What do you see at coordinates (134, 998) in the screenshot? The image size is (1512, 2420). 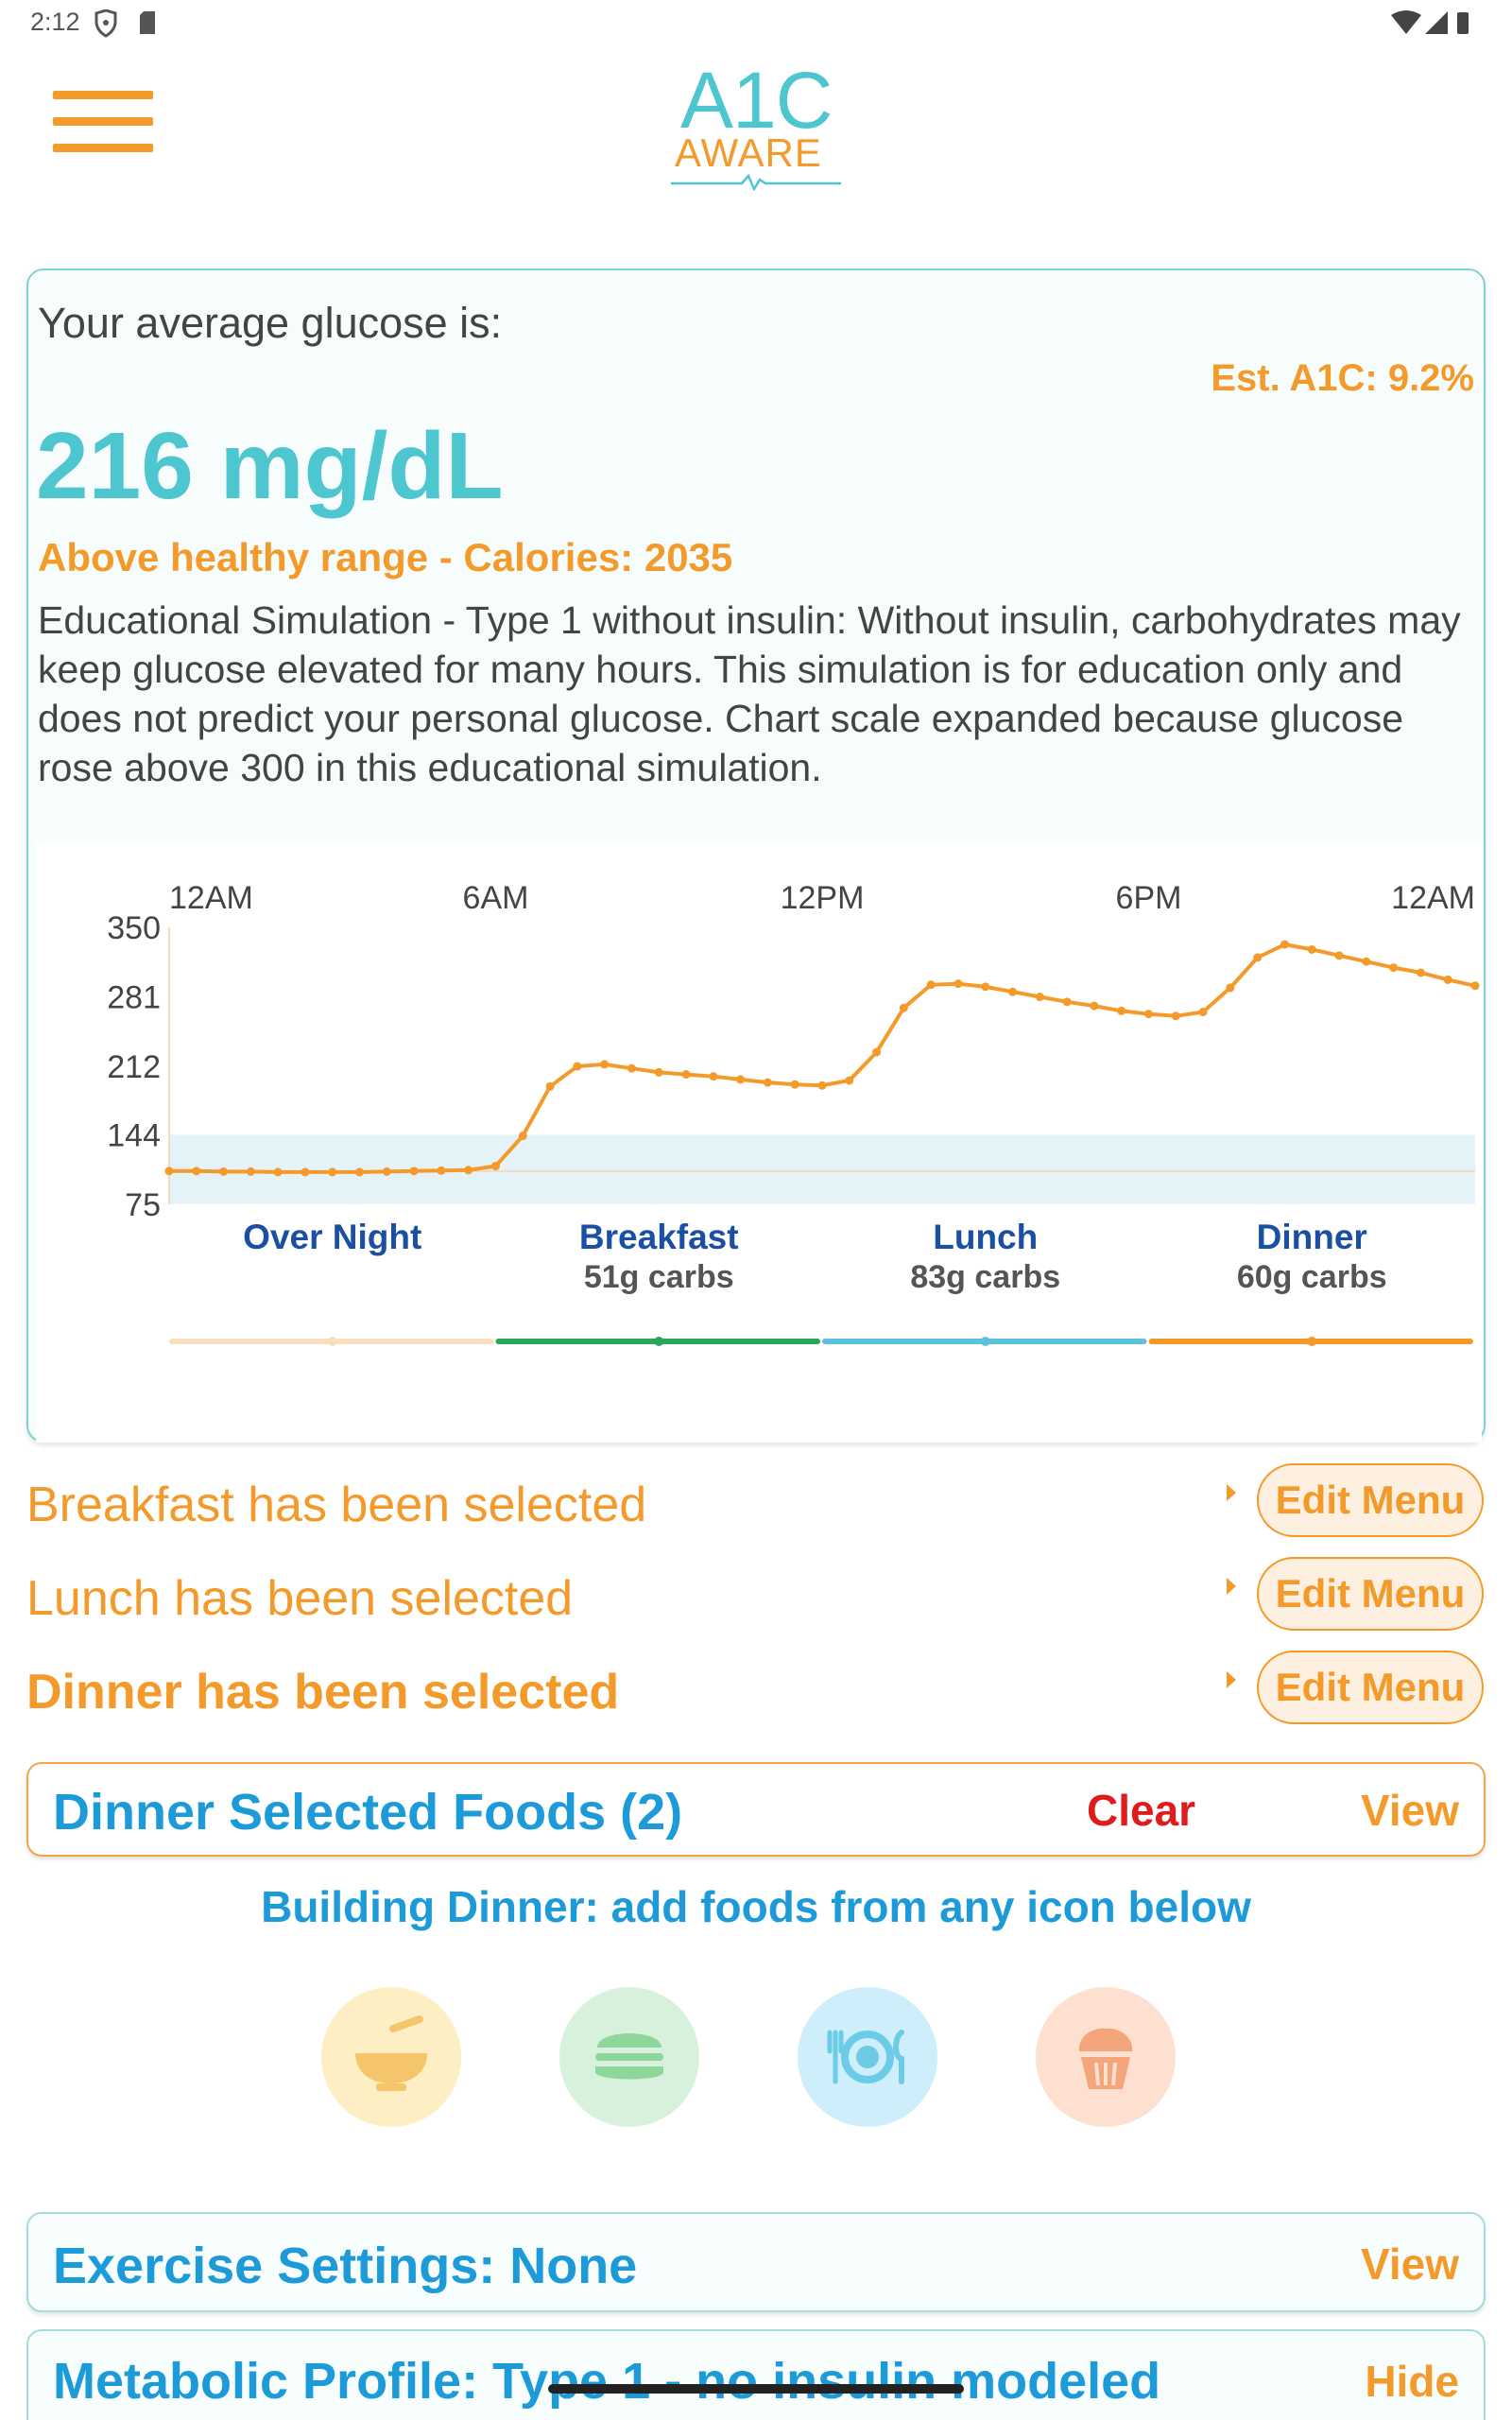 I see `y-tick-label: 281` at bounding box center [134, 998].